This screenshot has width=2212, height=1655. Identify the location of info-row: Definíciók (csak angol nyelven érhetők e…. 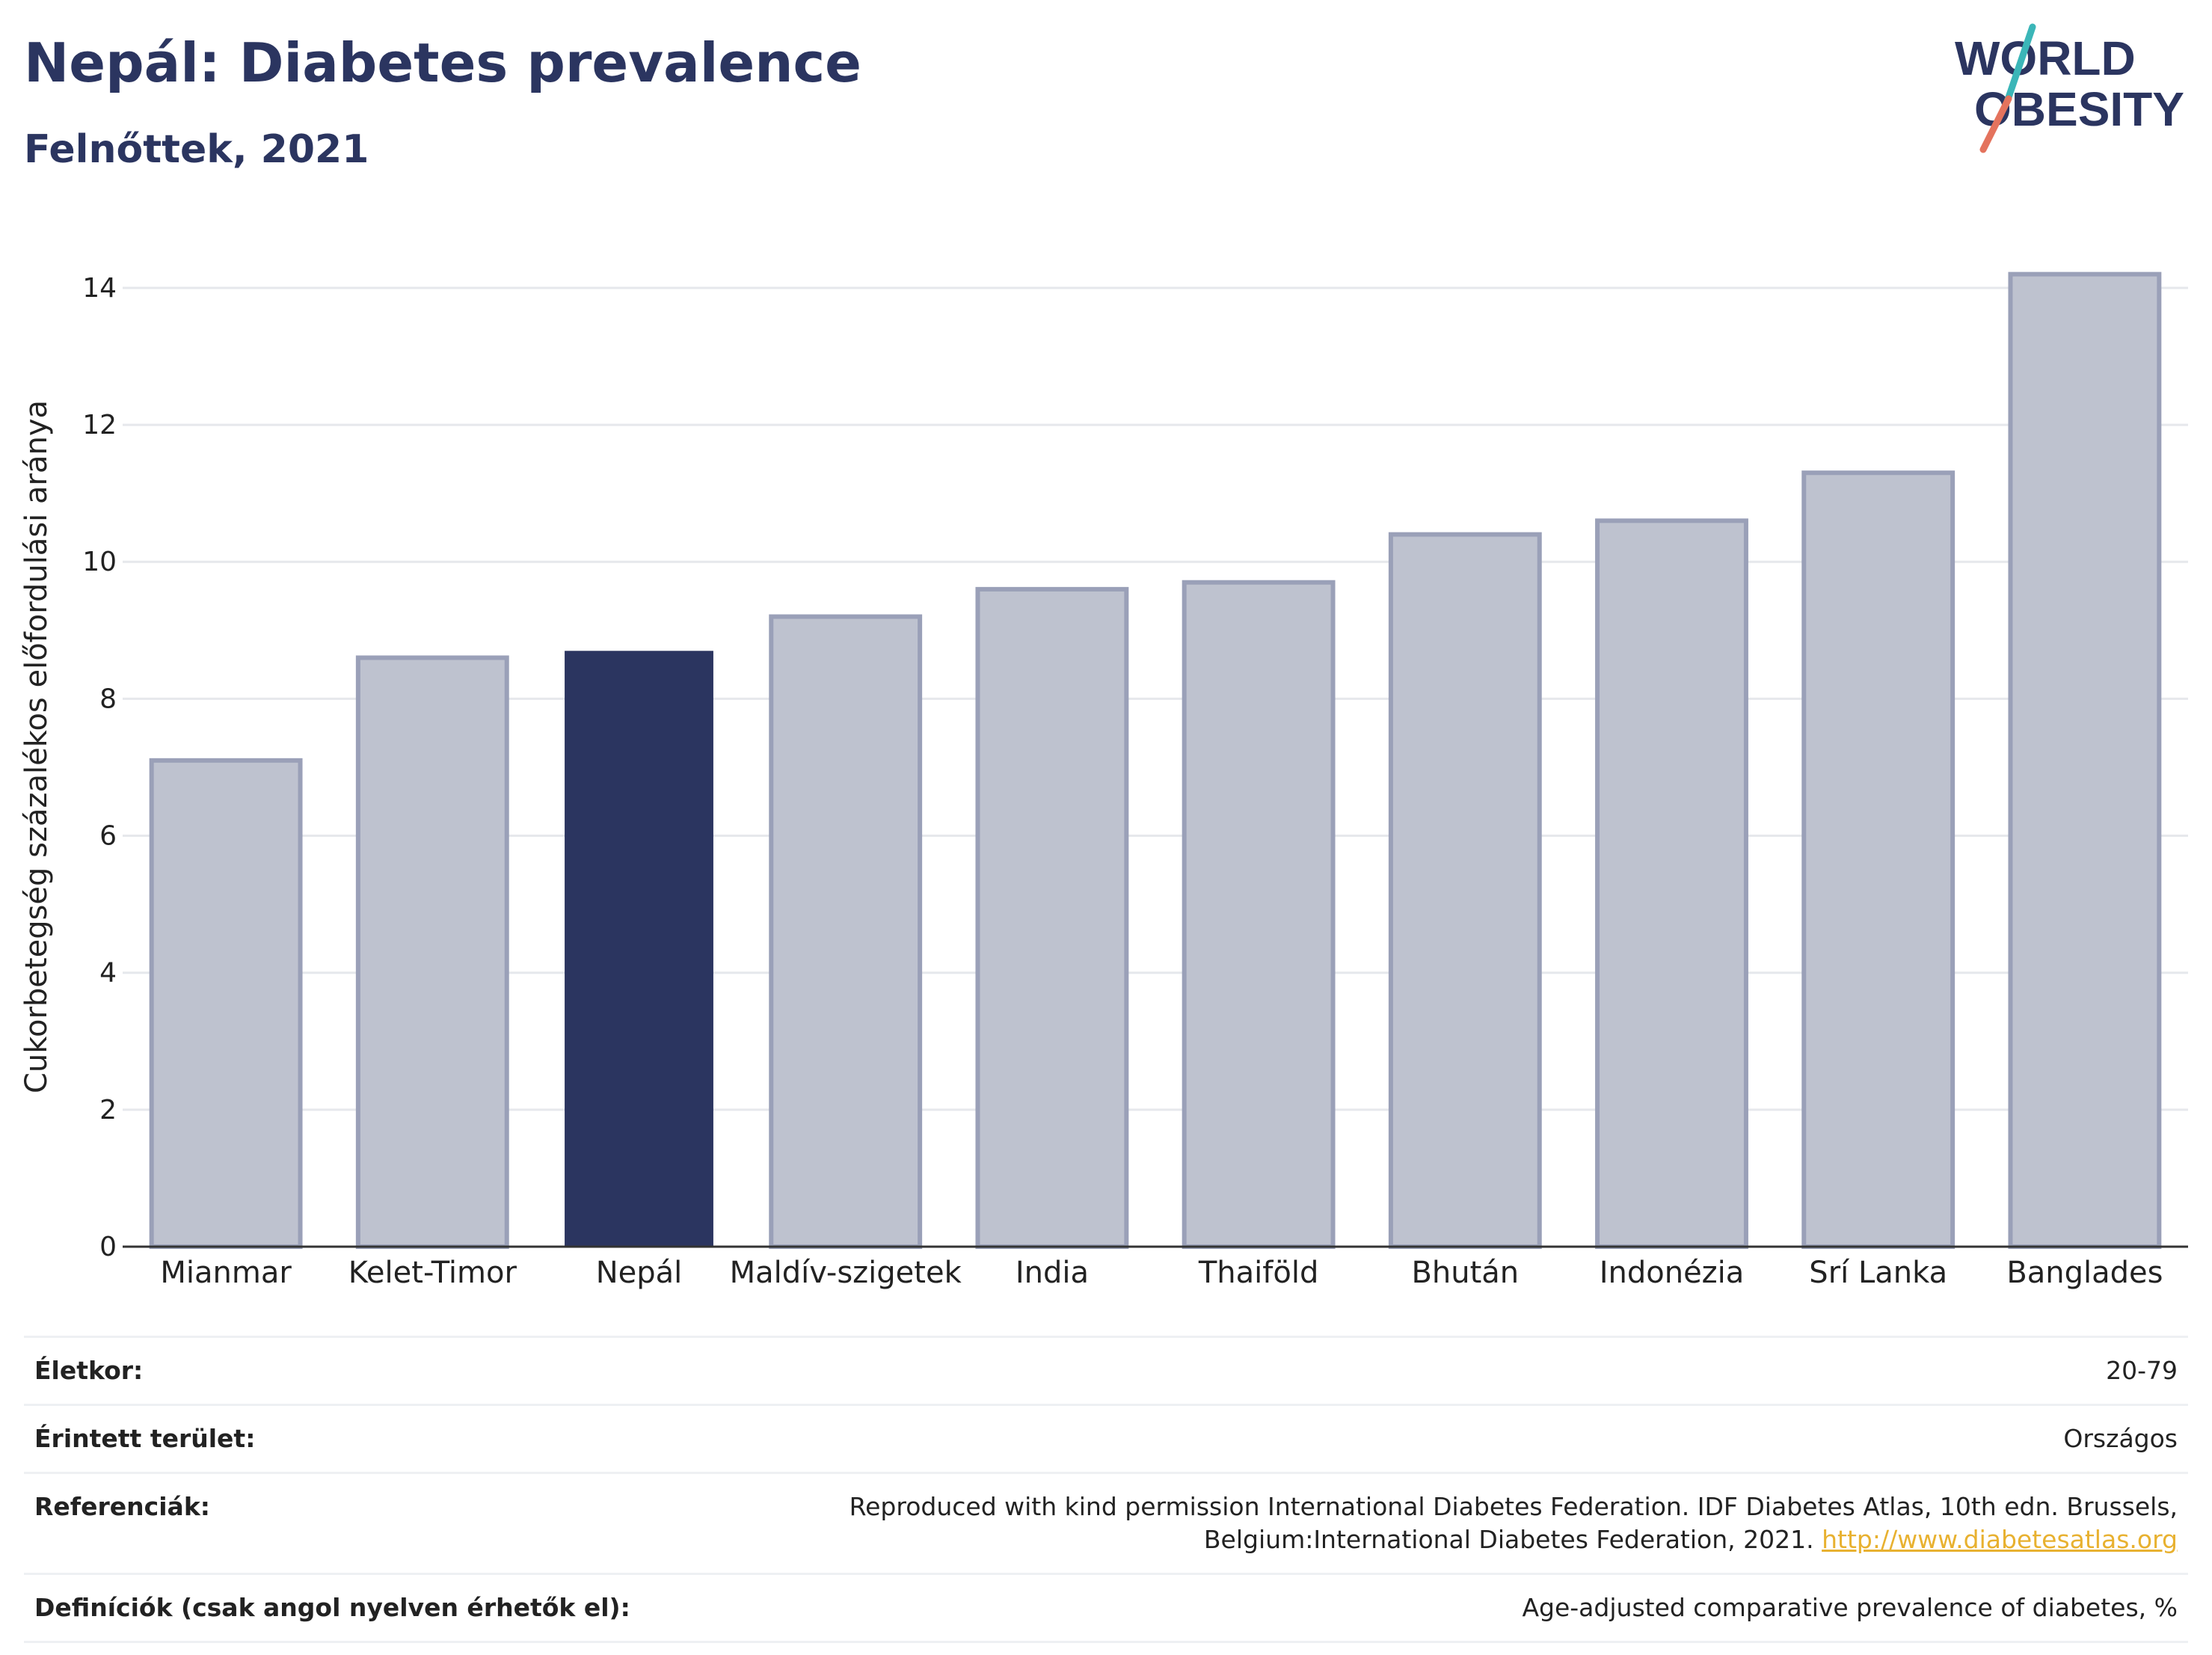
(1106, 1609).